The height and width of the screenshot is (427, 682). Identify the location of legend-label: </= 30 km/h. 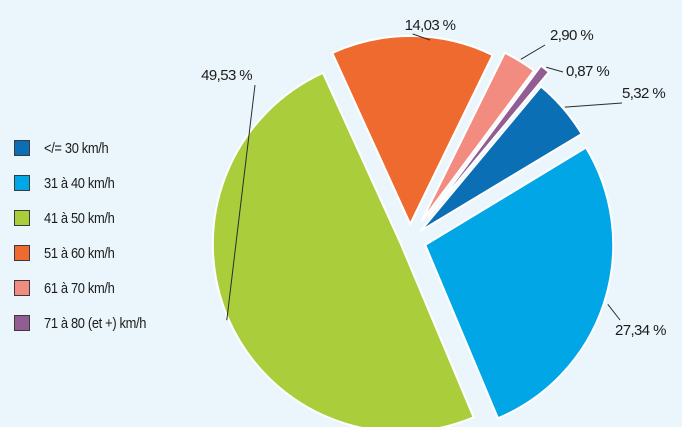
(76, 148).